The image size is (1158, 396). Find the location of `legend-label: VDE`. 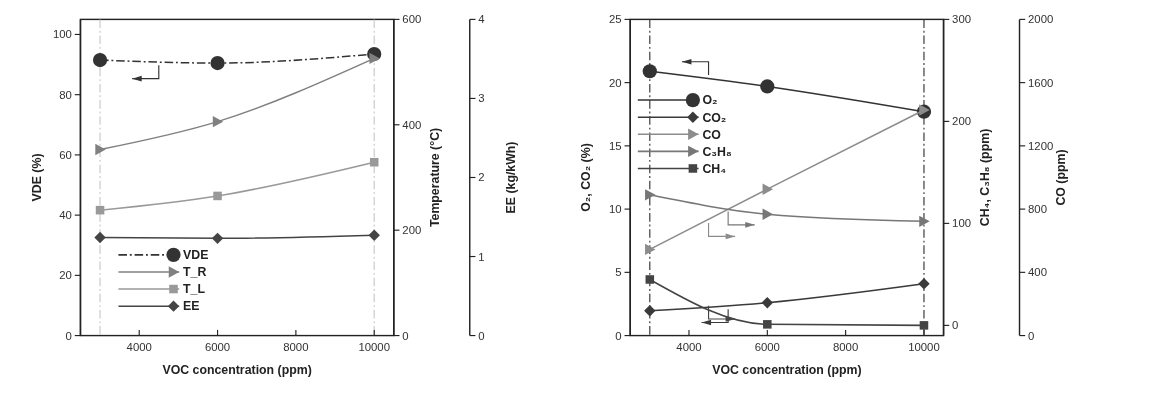

legend-label: VDE is located at coordinates (196, 255).